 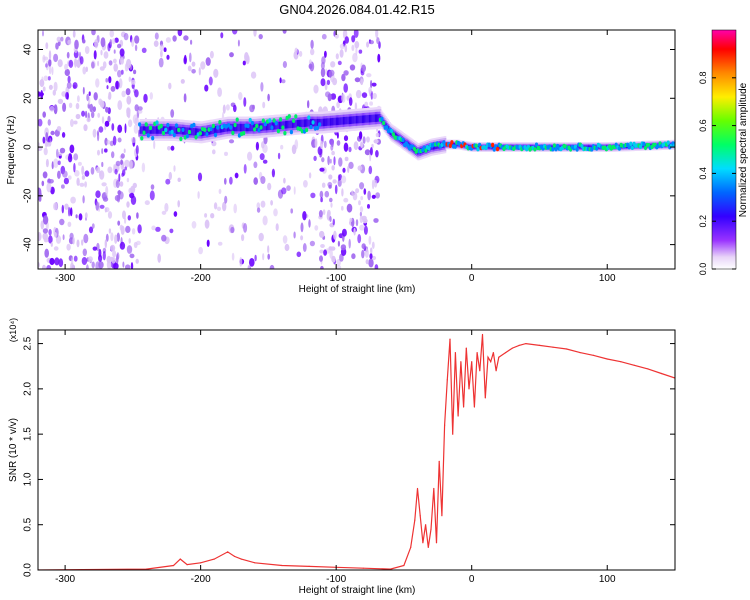 I want to click on snr-y-multiplier: (x10⁴), so click(x=13, y=330).